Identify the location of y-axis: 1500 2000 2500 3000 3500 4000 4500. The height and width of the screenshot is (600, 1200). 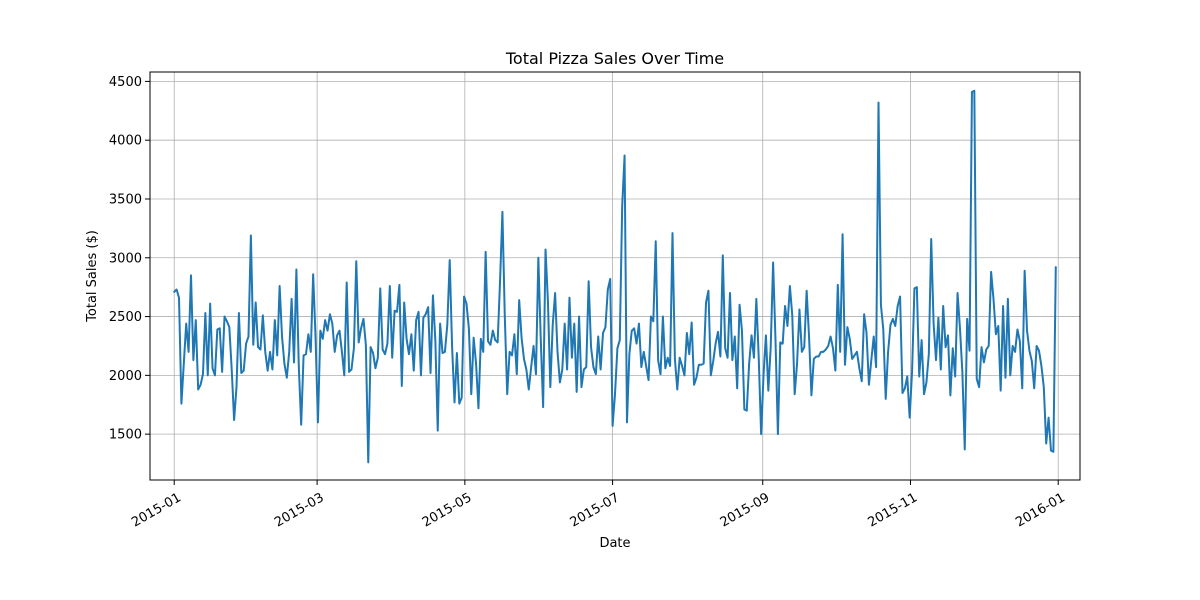
(129, 259).